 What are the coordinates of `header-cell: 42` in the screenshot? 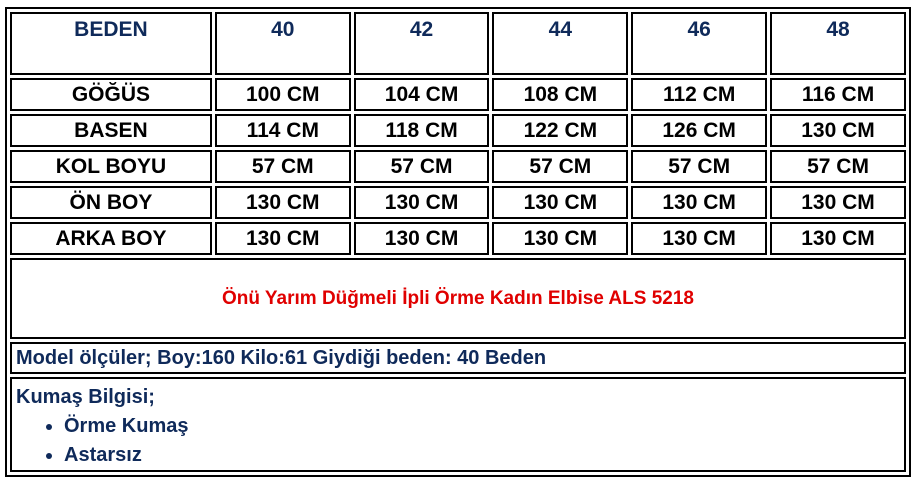 It's located at (421, 43).